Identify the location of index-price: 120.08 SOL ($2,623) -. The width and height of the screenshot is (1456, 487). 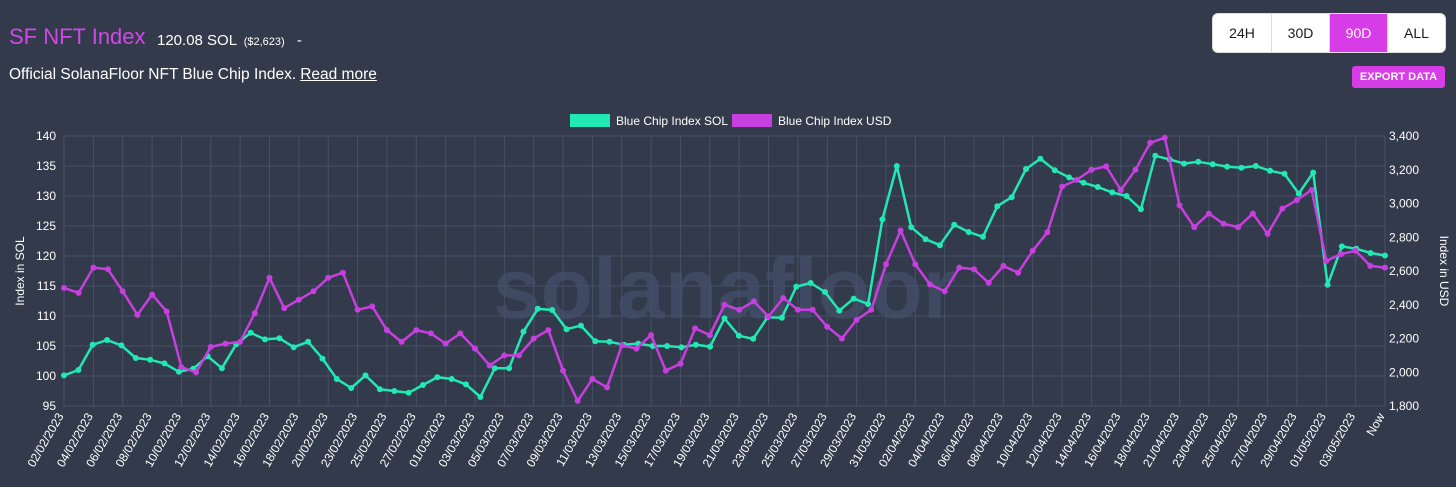
(229, 40).